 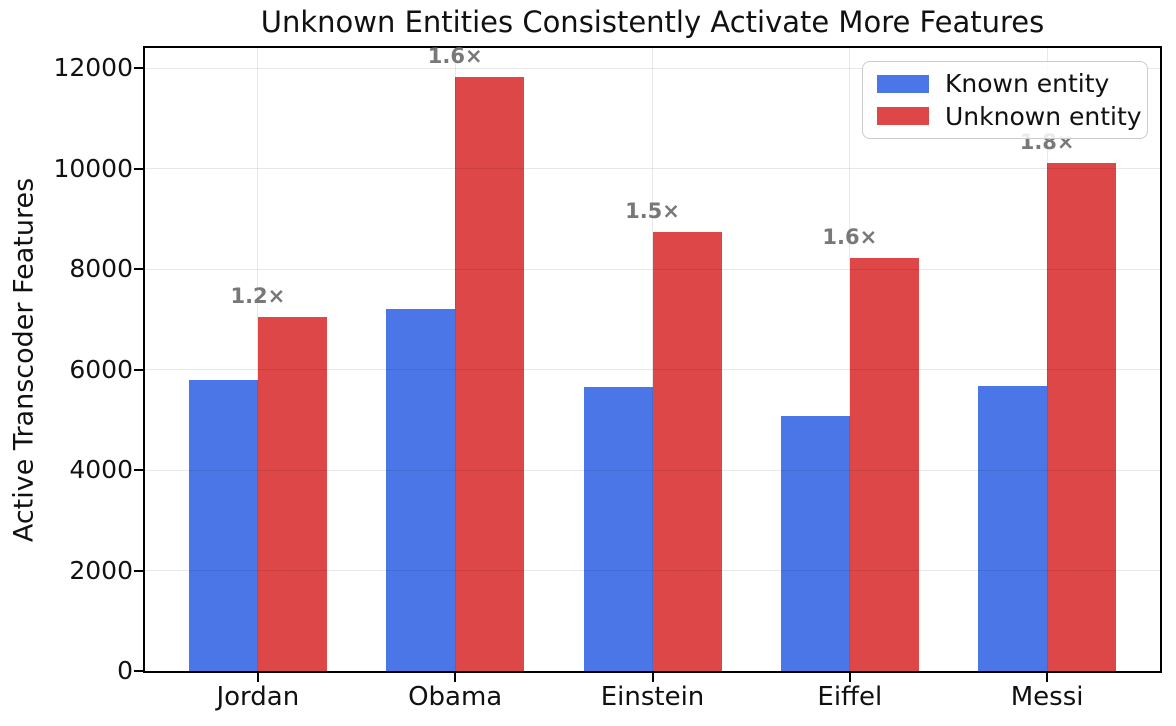 What do you see at coordinates (93, 68) in the screenshot?
I see `y-tick-label: 12000` at bounding box center [93, 68].